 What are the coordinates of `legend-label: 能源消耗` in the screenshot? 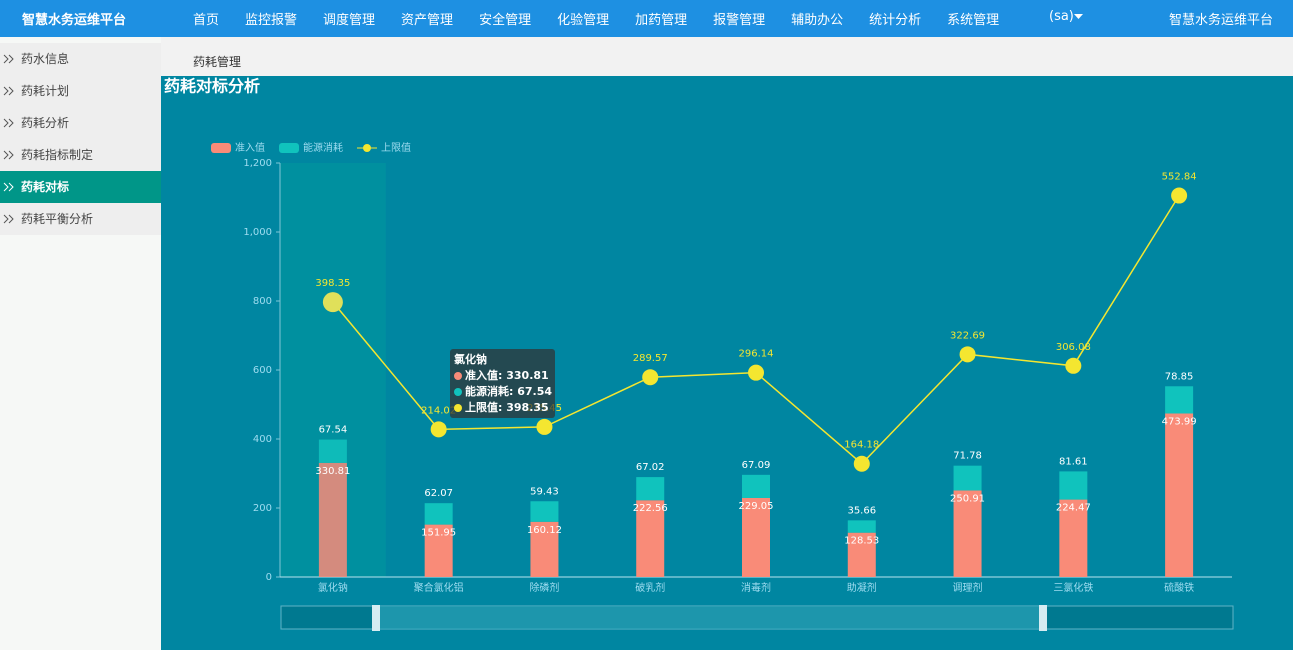 It's located at (323, 147).